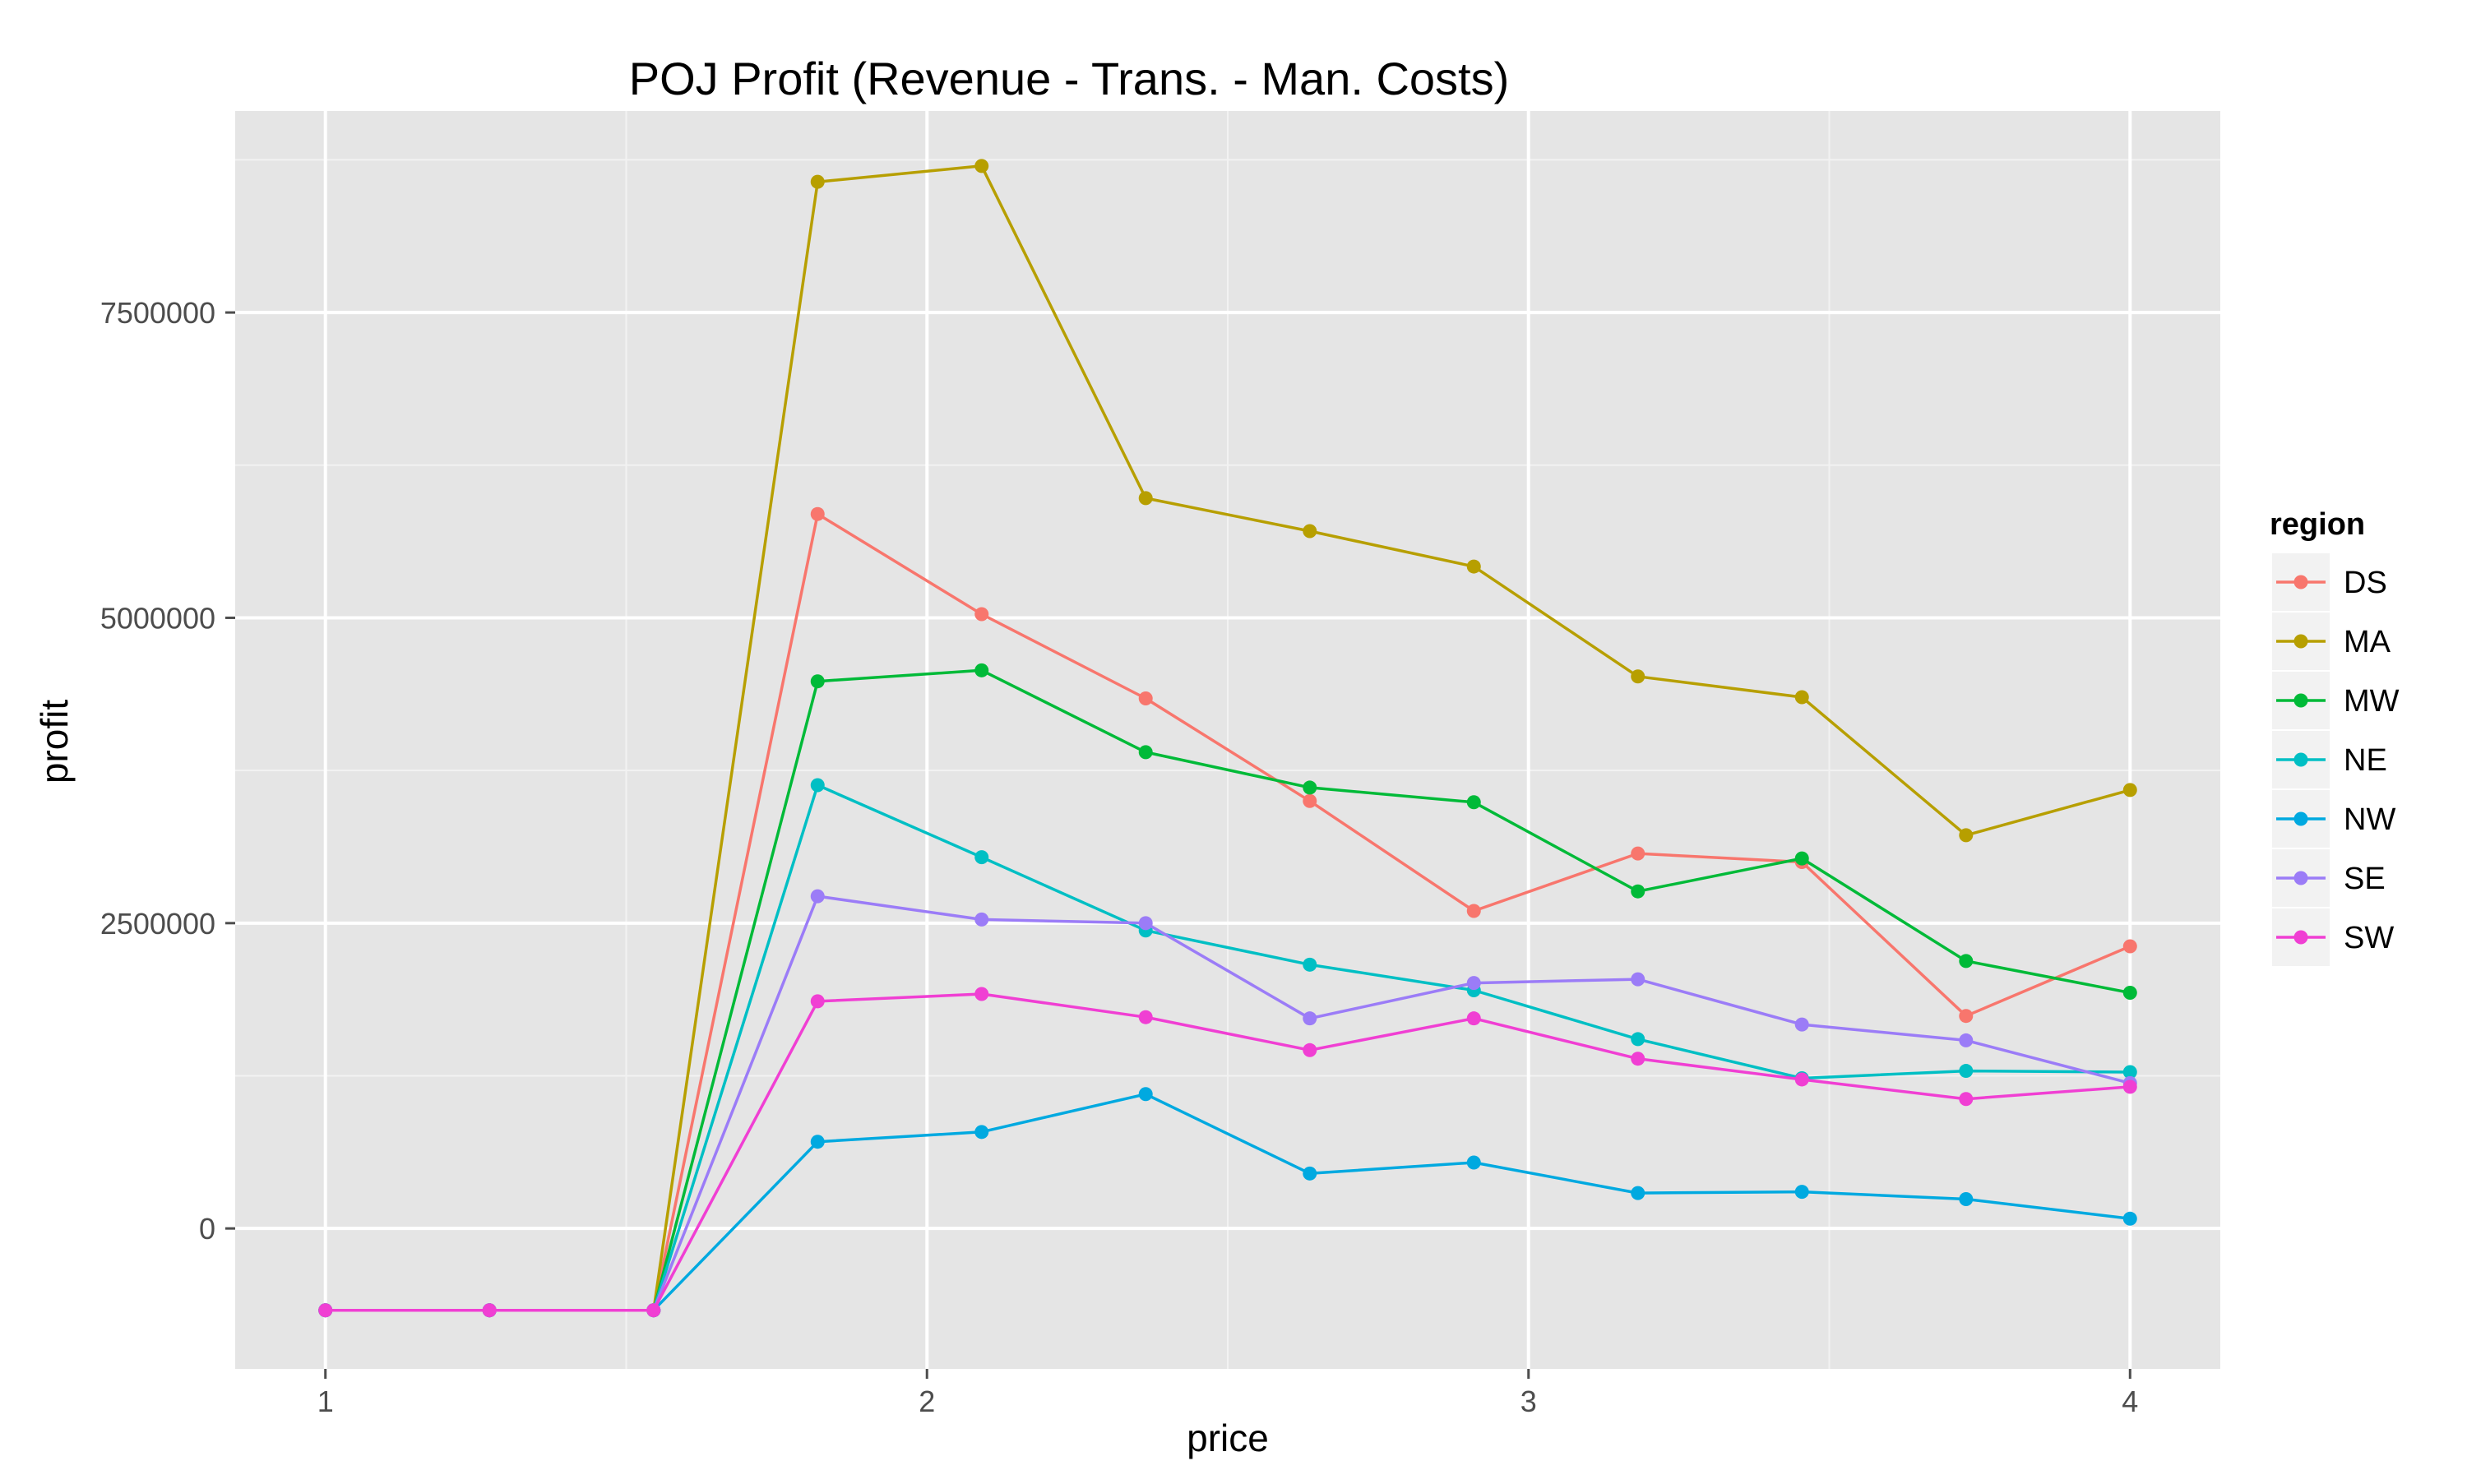 Image resolution: width=2467 pixels, height=1484 pixels. What do you see at coordinates (2369, 820) in the screenshot?
I see `legend-label-NW: NW` at bounding box center [2369, 820].